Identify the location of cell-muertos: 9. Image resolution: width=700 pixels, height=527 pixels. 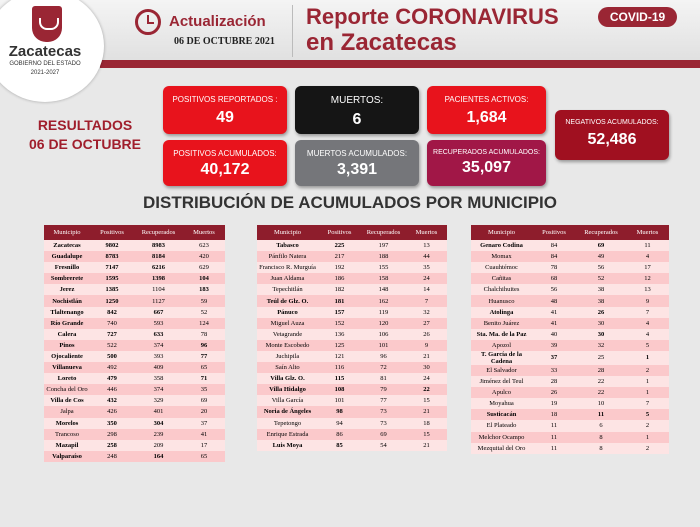
(426, 345).